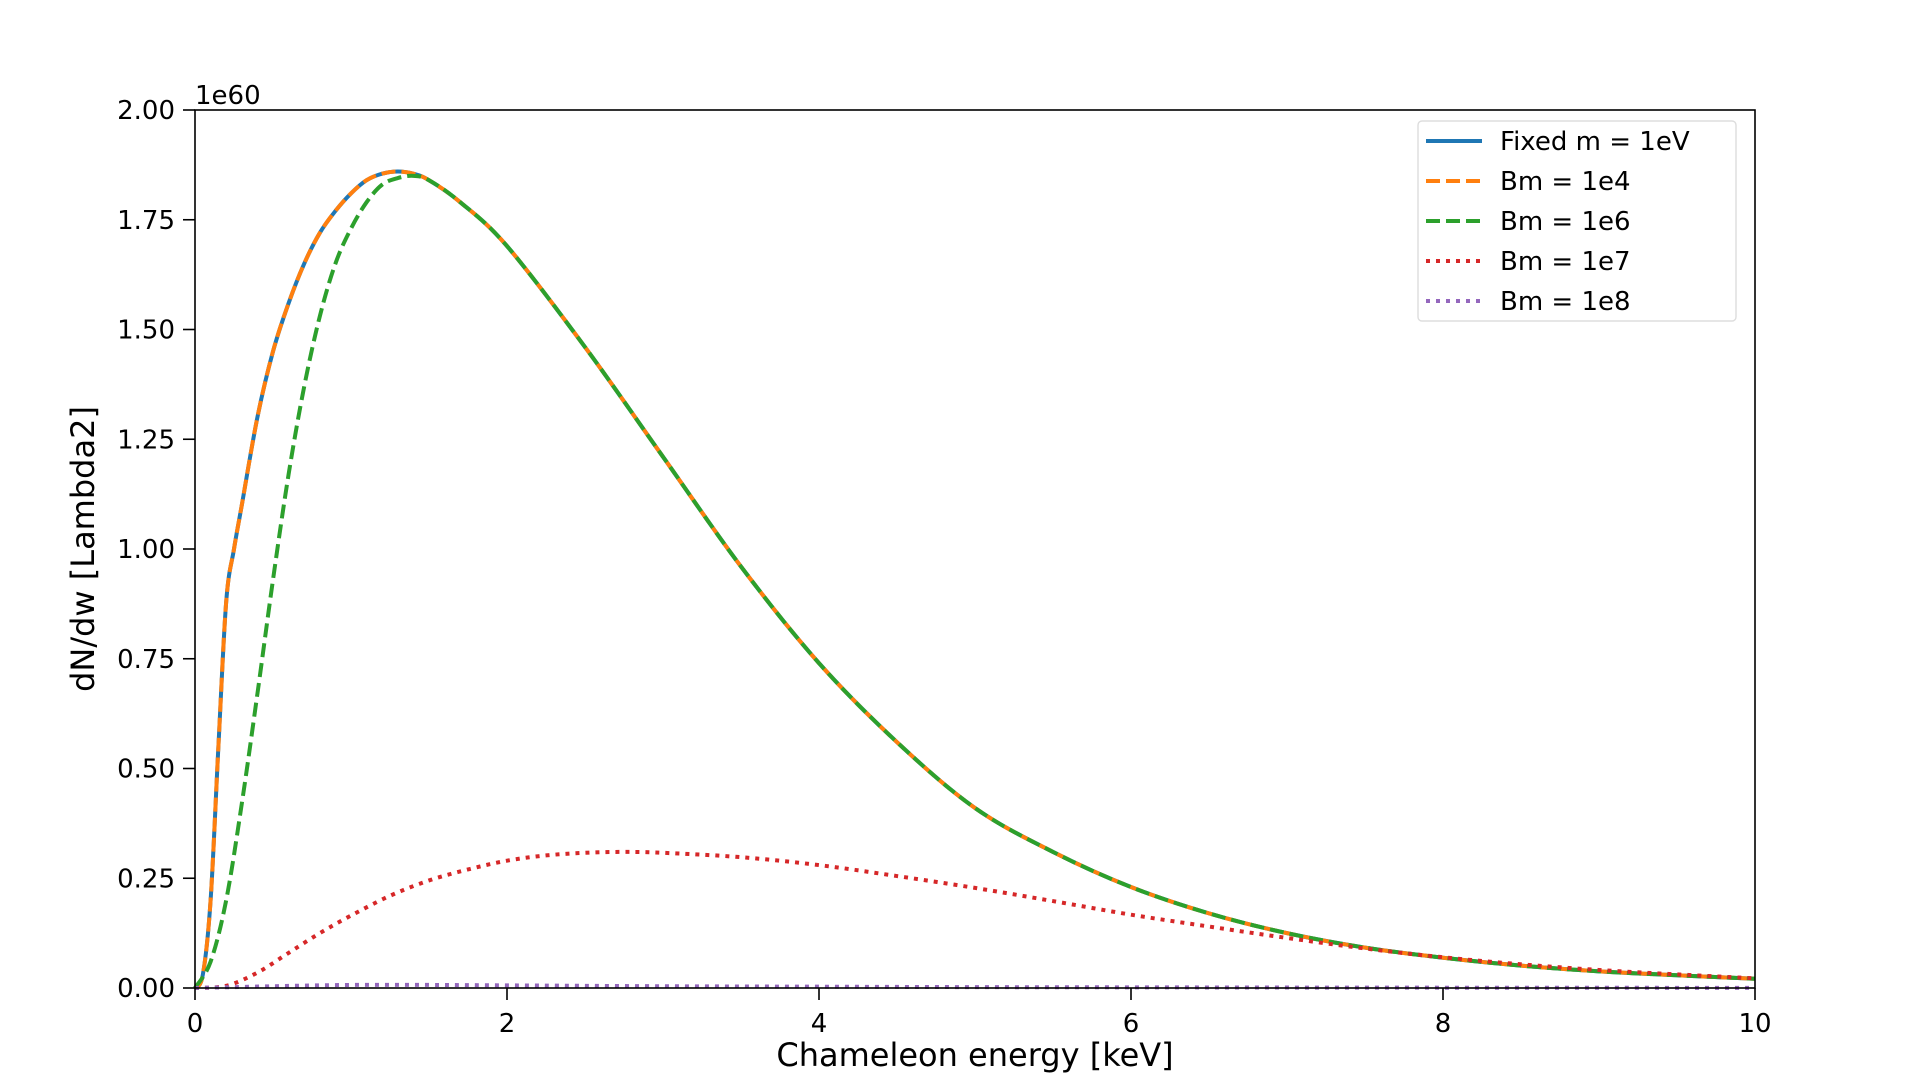 This screenshot has width=1920, height=1080. I want to click on x-tick-label: 8, so click(1443, 1024).